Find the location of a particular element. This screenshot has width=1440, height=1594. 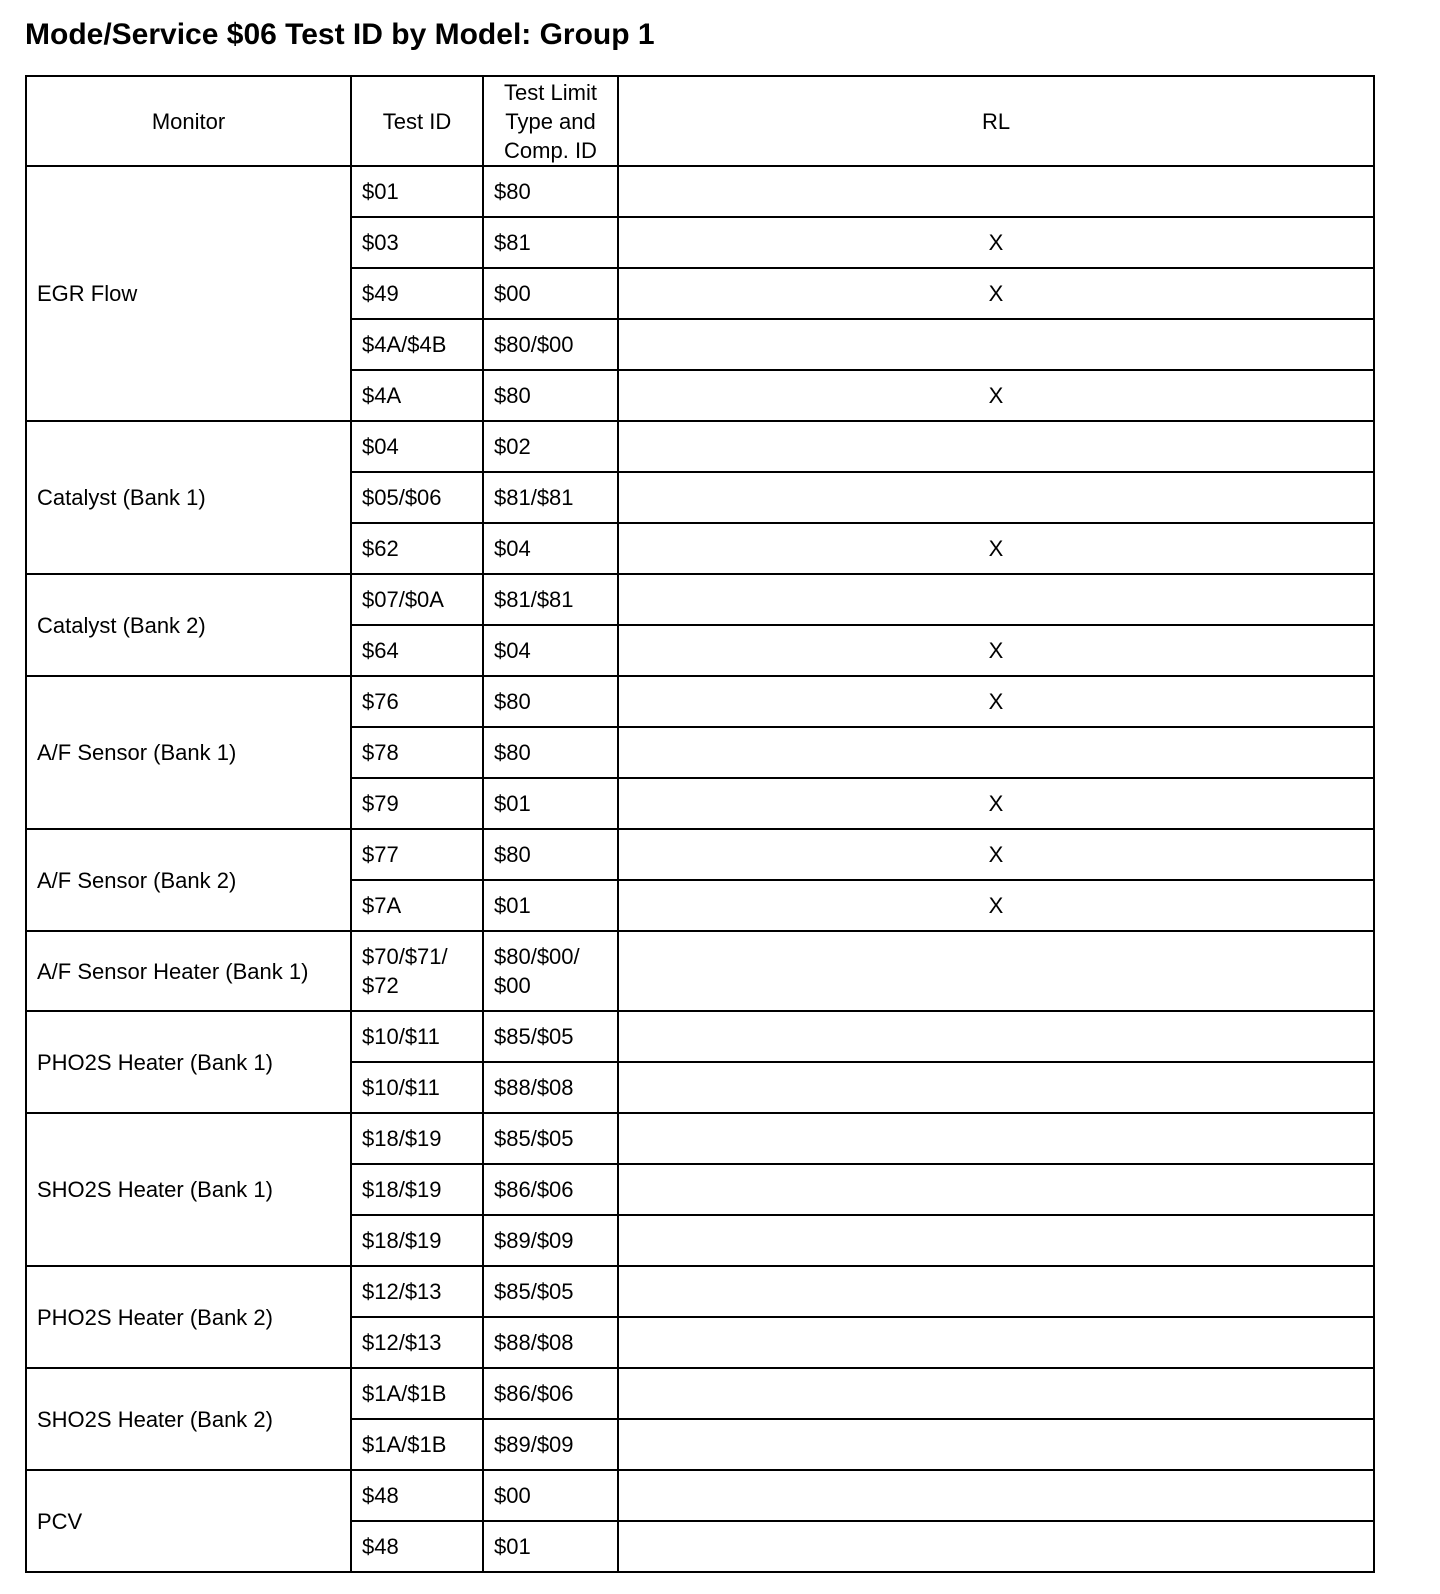

table-row: A/F Sensor (Bank 1) $76 $80 X is located at coordinates (700, 752).